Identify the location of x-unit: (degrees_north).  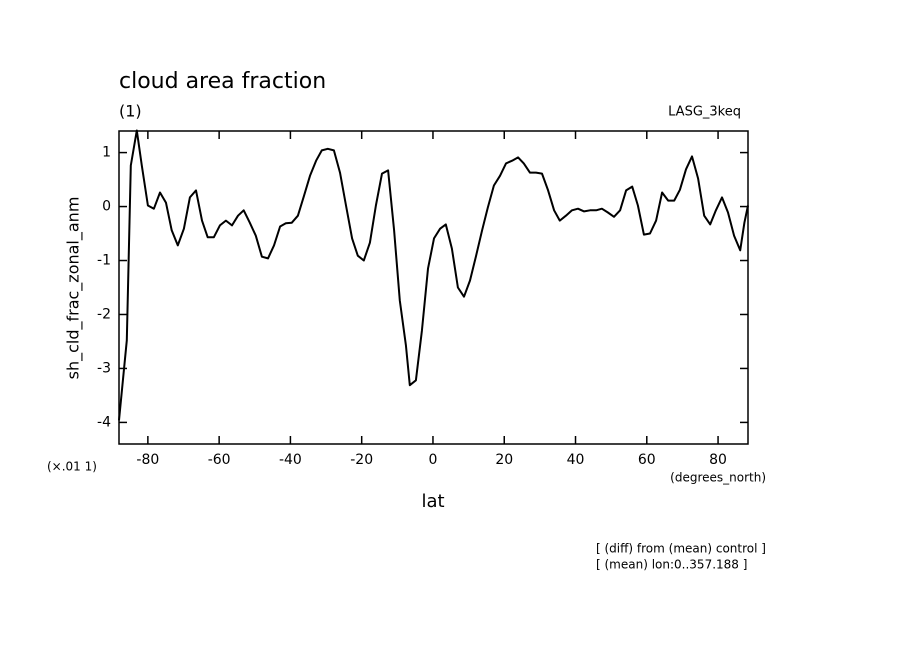
(718, 478).